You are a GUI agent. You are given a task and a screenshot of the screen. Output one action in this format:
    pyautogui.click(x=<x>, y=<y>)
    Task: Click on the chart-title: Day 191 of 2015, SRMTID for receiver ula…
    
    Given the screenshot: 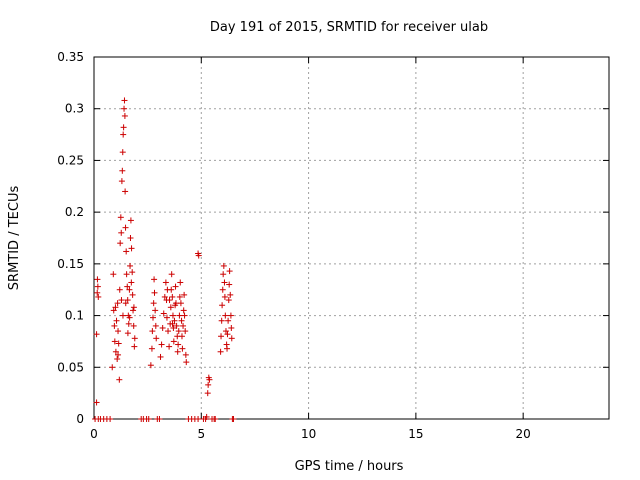 What is the action you would take?
    pyautogui.click(x=349, y=27)
    